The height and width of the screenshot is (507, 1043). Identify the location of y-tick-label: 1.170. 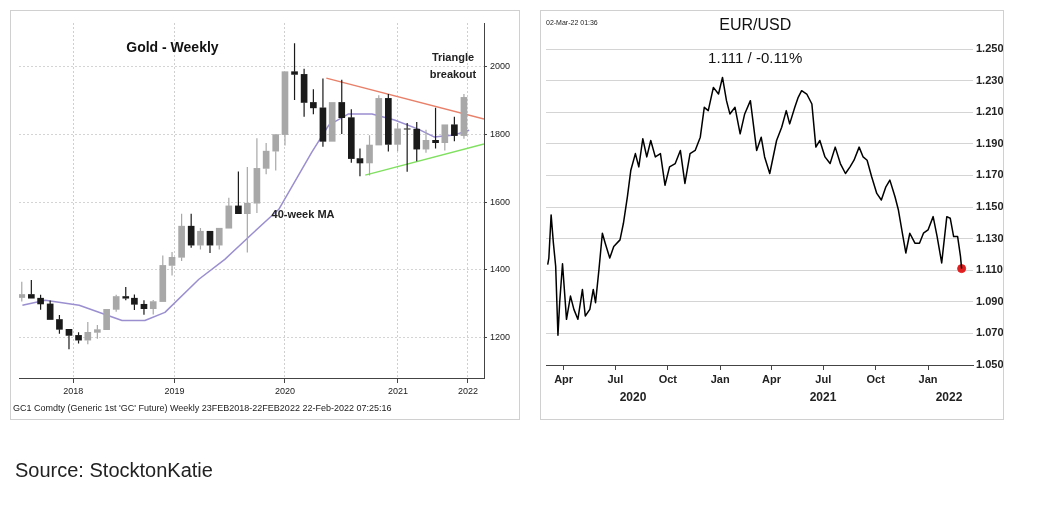
(990, 174).